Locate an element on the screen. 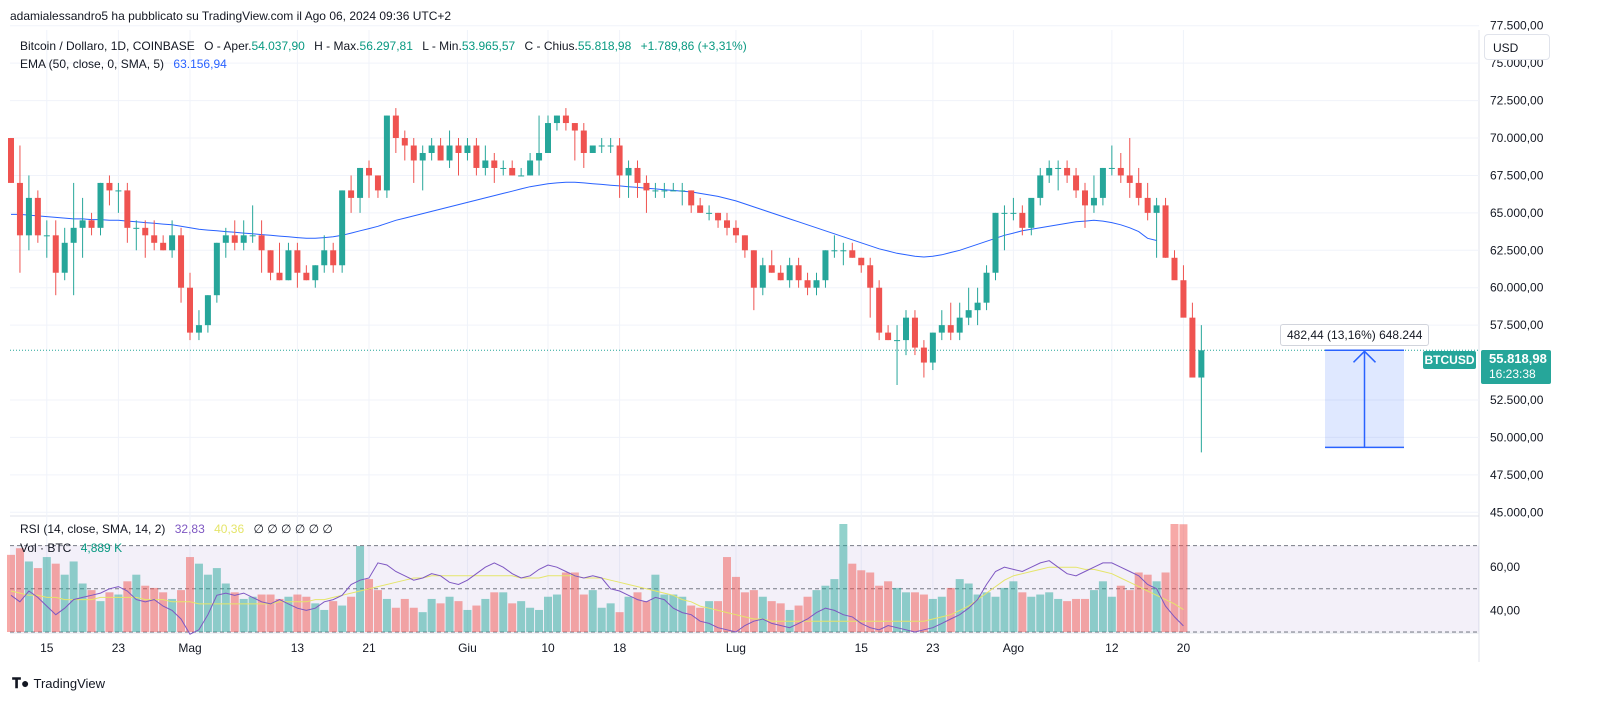 The image size is (1600, 715). x-tick-label: 10 is located at coordinates (548, 648).